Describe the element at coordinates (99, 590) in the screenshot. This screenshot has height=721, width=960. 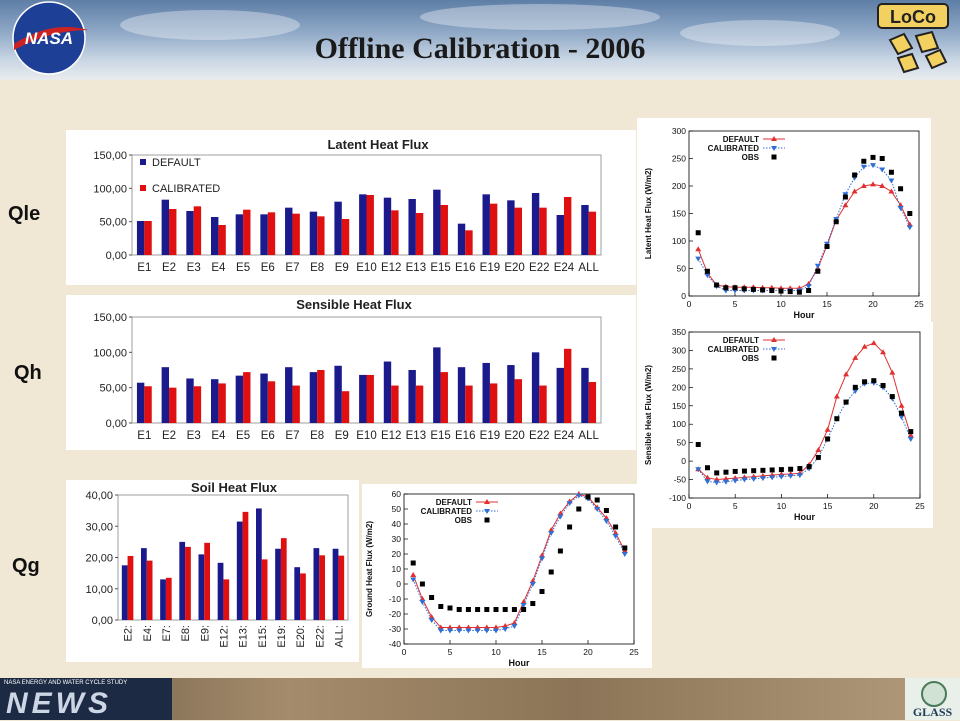
I see `y-tick-label: 10,00` at that location.